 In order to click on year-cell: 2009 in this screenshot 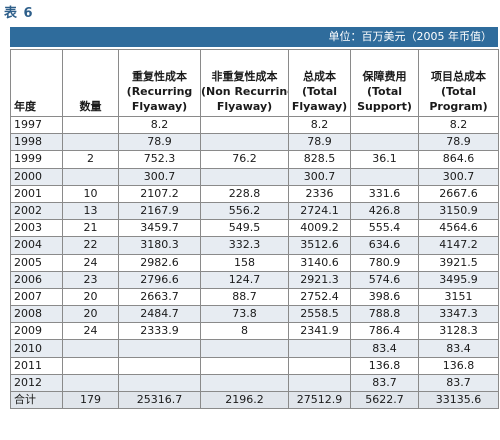, I will do `click(36, 331)`.